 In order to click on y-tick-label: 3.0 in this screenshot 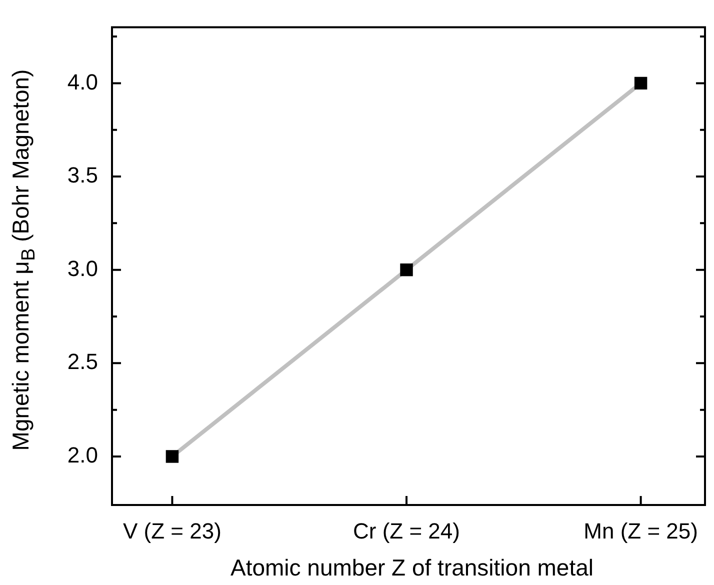, I will do `click(82, 268)`.